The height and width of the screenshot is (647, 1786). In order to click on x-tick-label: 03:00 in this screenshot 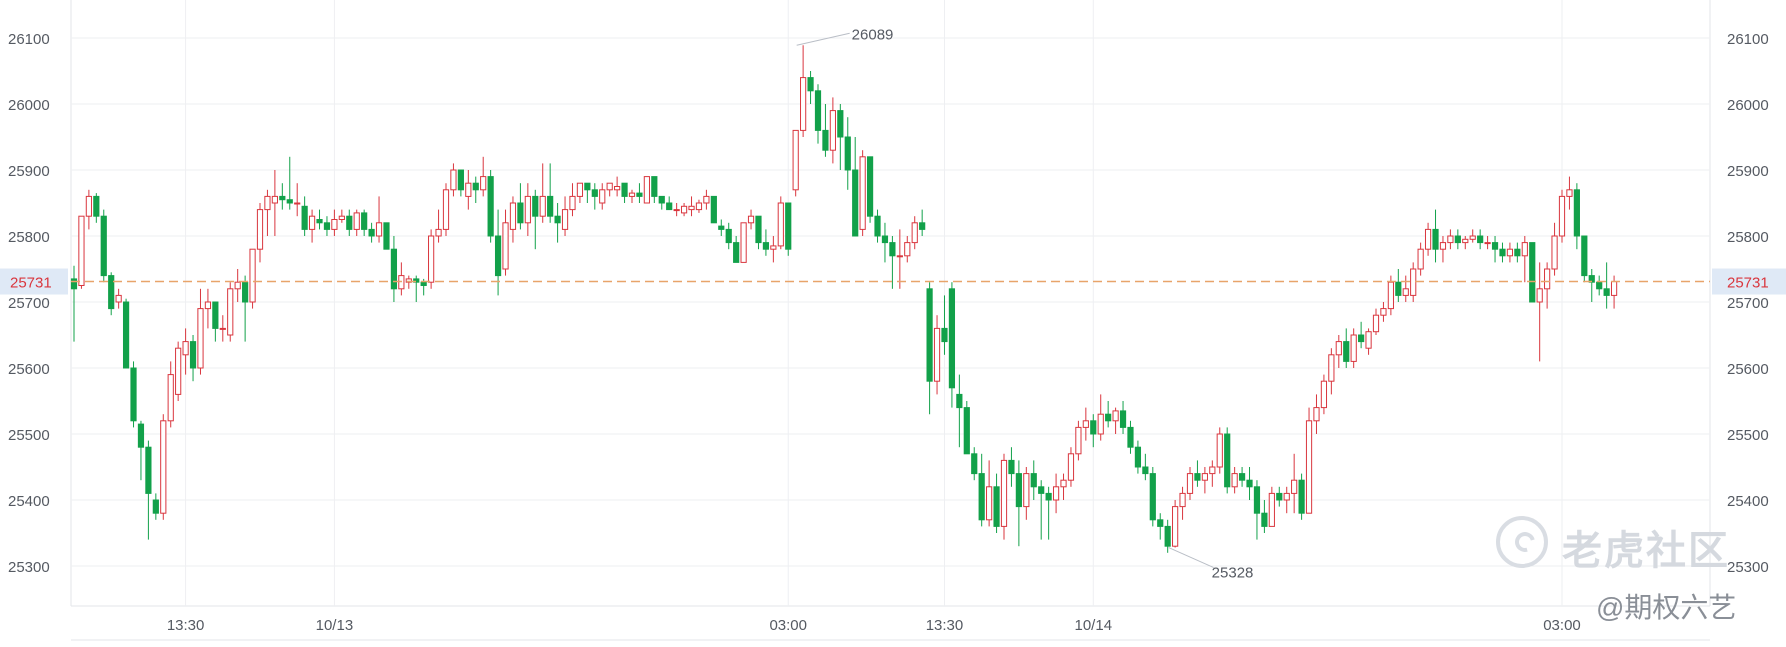, I will do `click(1562, 625)`.